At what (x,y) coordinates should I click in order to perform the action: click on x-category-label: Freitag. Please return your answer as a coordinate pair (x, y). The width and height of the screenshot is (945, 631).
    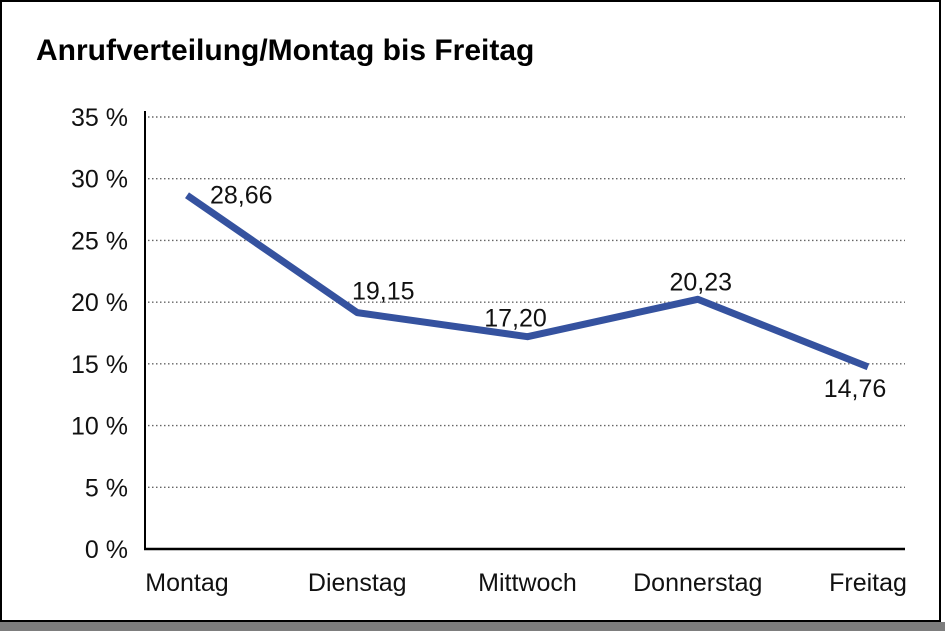
    Looking at the image, I should click on (868, 583).